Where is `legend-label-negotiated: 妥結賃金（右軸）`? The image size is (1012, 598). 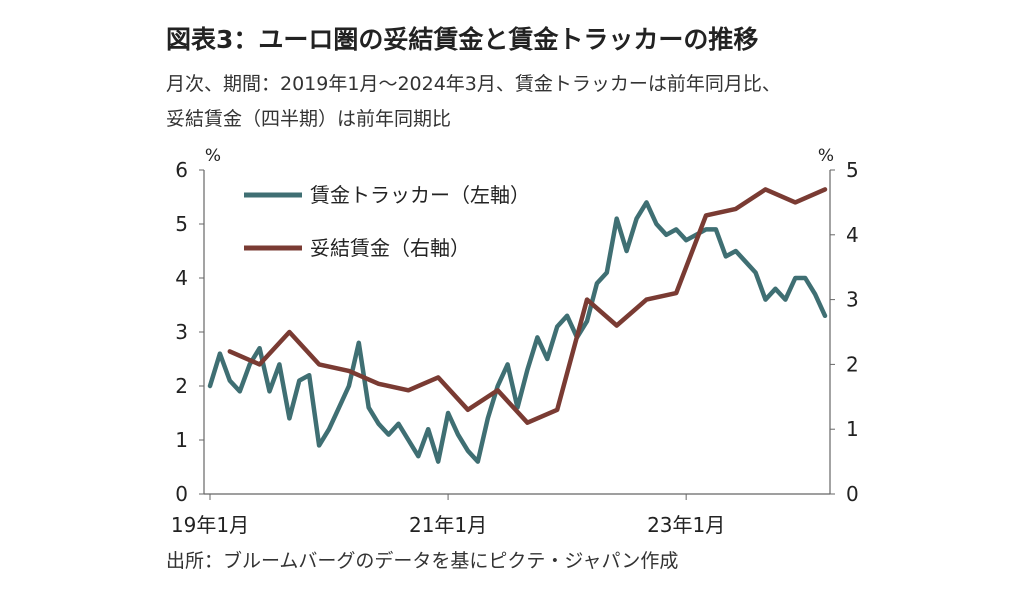
legend-label-negotiated: 妥結賃金（右軸） is located at coordinates (390, 248).